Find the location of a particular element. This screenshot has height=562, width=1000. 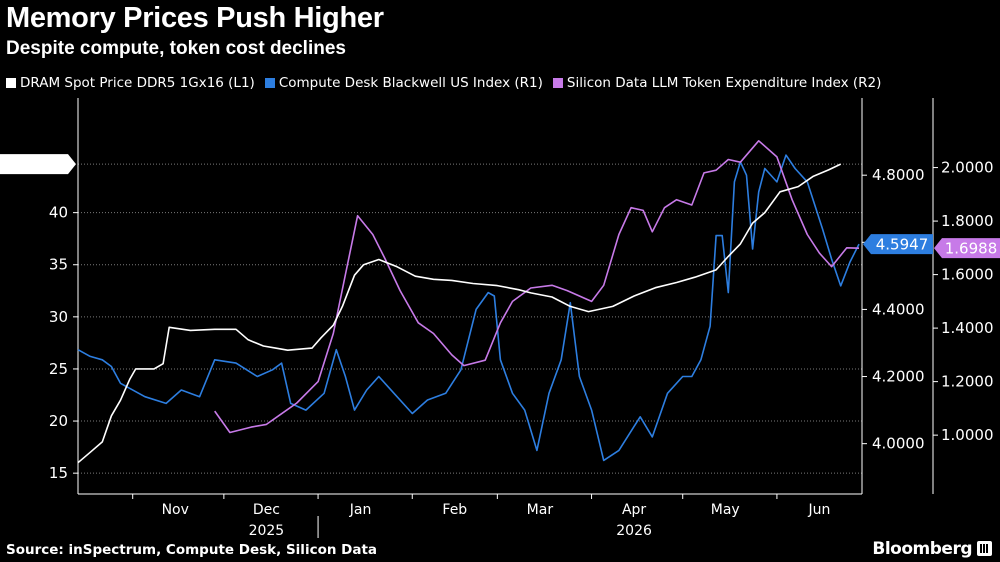

r2-tick-label-4: 1.8000 is located at coordinates (967, 221).